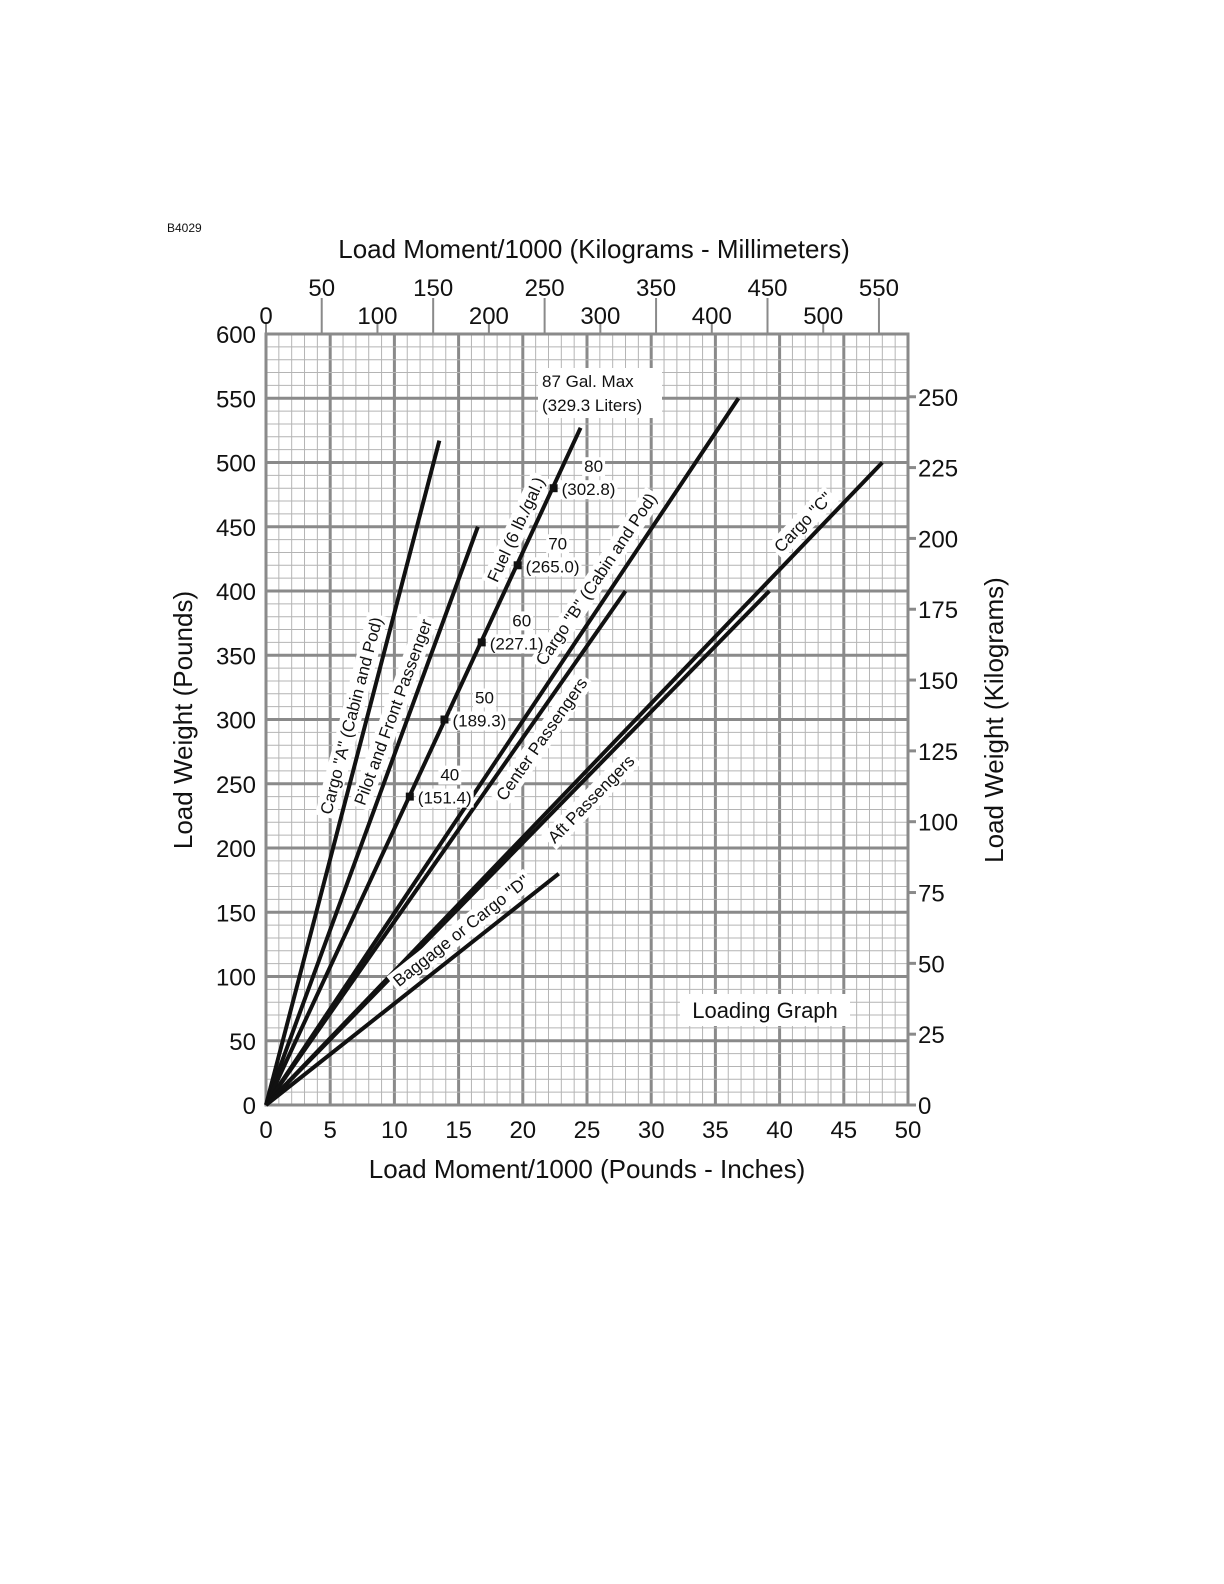 The image size is (1224, 1584). Describe the element at coordinates (588, 381) in the screenshot. I see `fuel-max-label: 87 Gal. Max` at that location.